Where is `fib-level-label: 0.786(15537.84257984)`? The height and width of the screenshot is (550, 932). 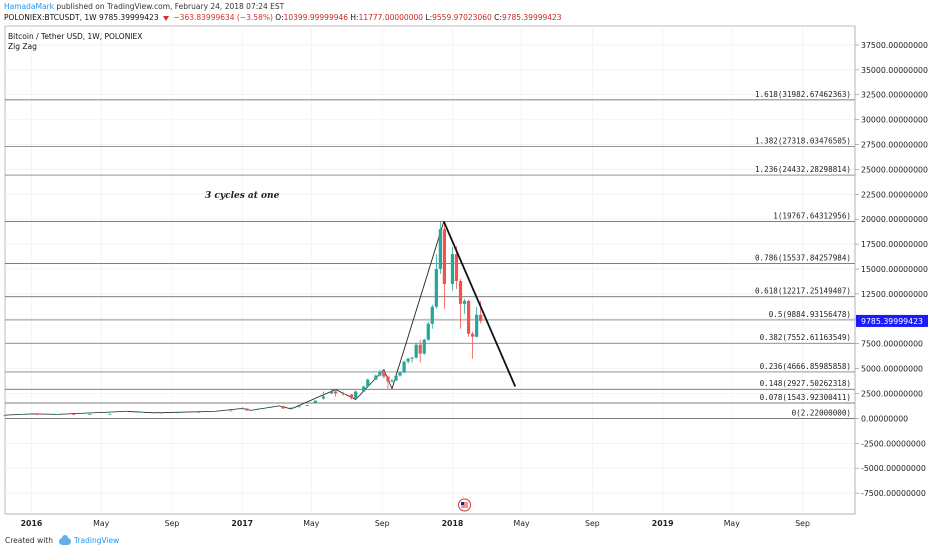 fib-level-label: 0.786(15537.84257984) is located at coordinates (803, 258).